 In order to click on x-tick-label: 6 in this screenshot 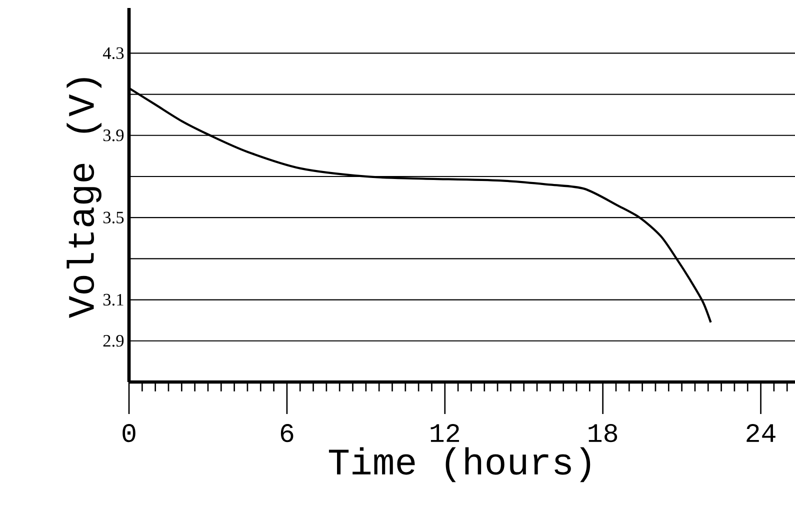, I will do `click(287, 433)`.